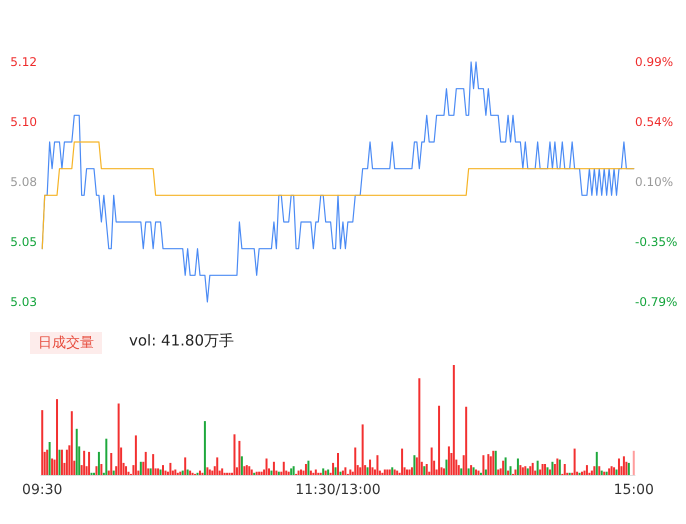  What do you see at coordinates (42, 490) in the screenshot?
I see `x-tick-label: 09:30` at bounding box center [42, 490].